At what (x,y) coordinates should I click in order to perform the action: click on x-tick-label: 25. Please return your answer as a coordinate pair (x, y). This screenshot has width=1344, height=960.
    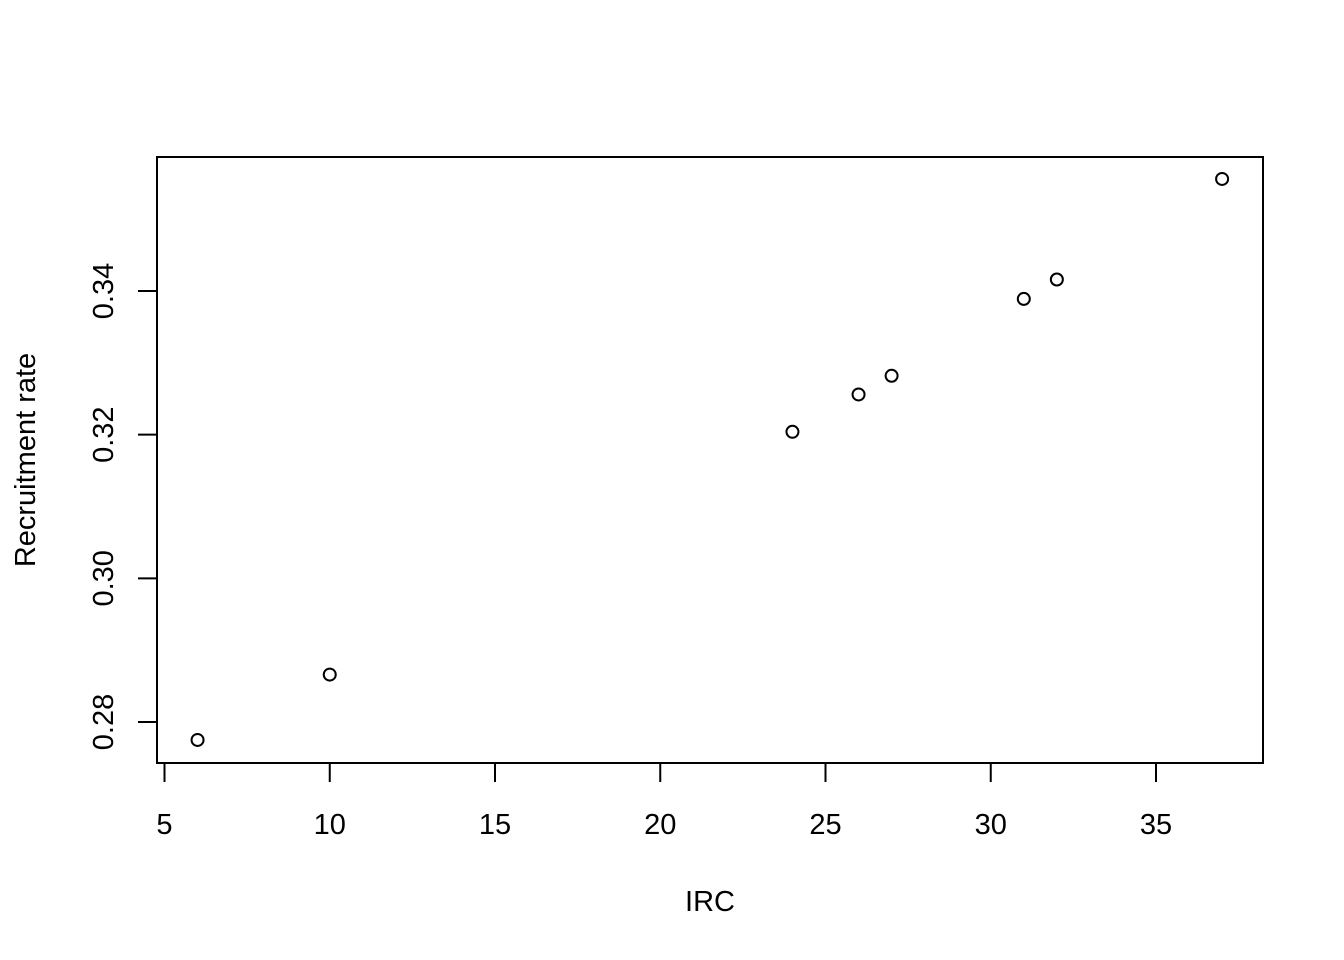
    Looking at the image, I should click on (825, 825).